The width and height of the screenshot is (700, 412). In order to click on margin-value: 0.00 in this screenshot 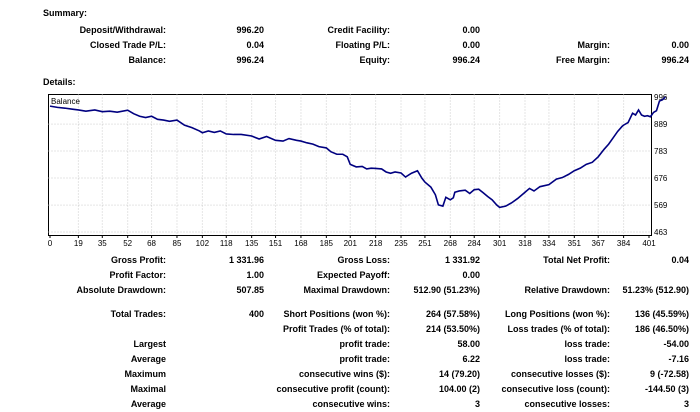, I will do `click(680, 45)`.